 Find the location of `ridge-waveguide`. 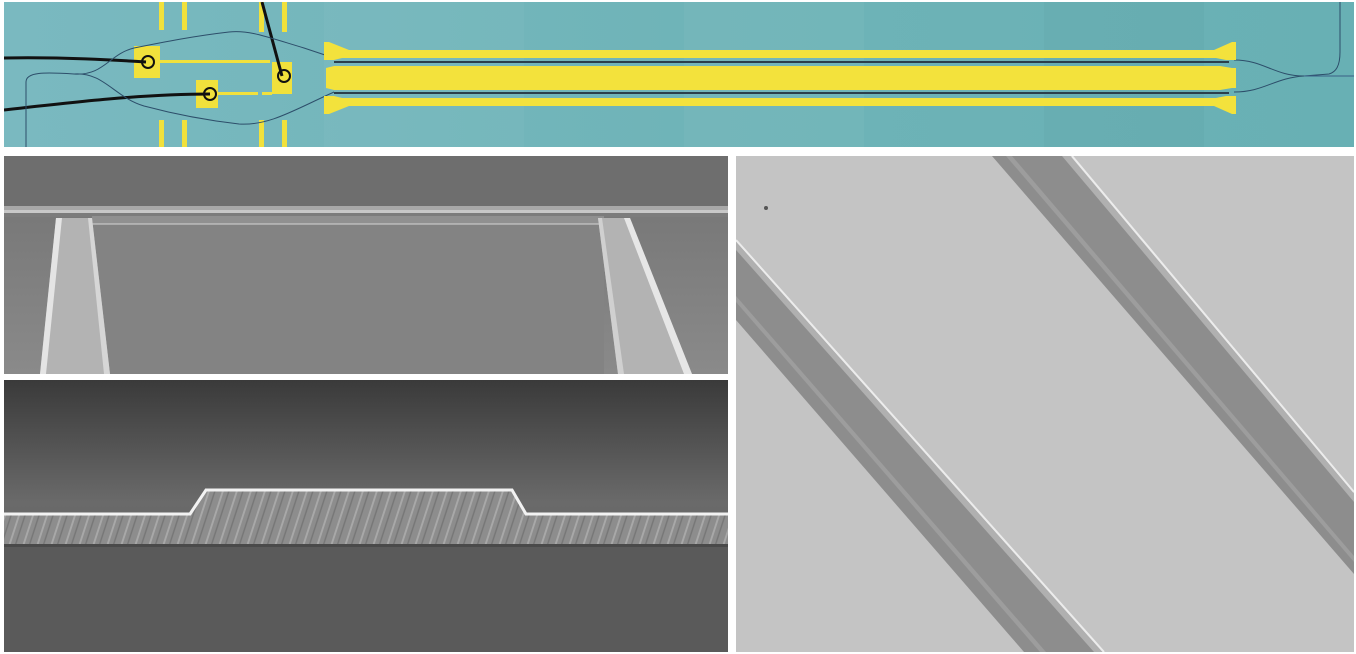

ridge-waveguide is located at coordinates (366, 518).